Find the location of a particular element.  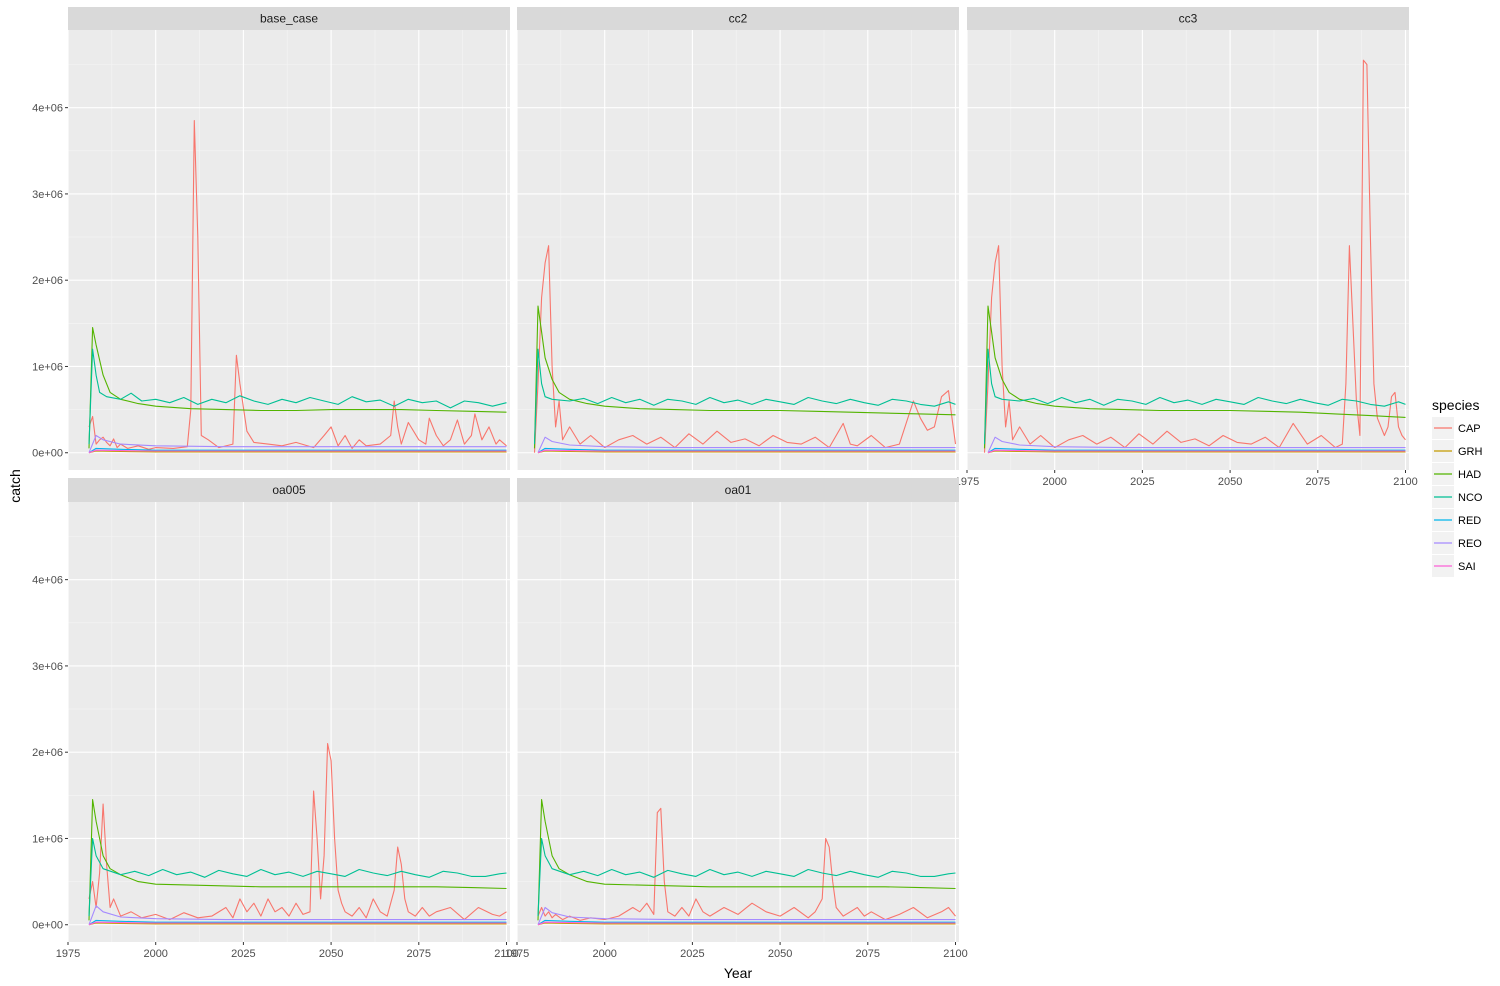

panel-strip-label: oa005 is located at coordinates (289, 490).